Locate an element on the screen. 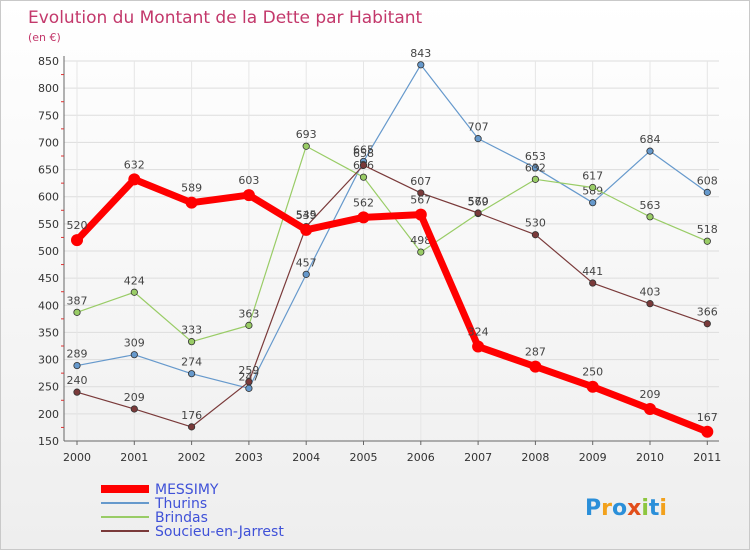  data-label: 567 is located at coordinates (420, 200).